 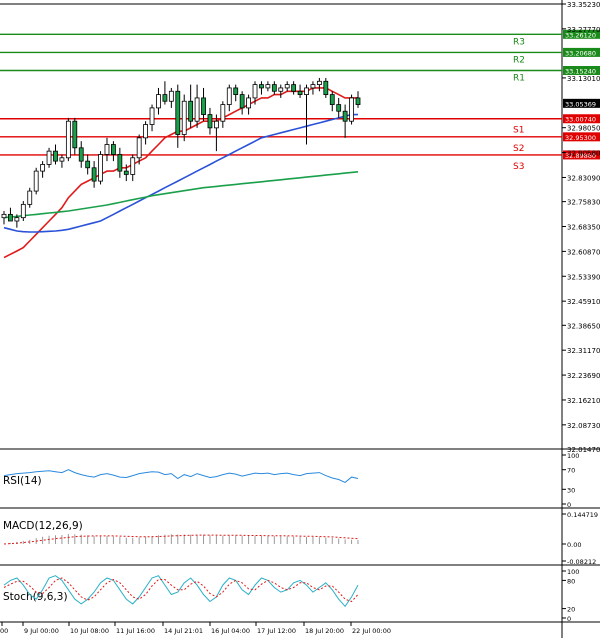 What do you see at coordinates (583, 79) in the screenshot?
I see `price-tick-label: 33.13010` at bounding box center [583, 79].